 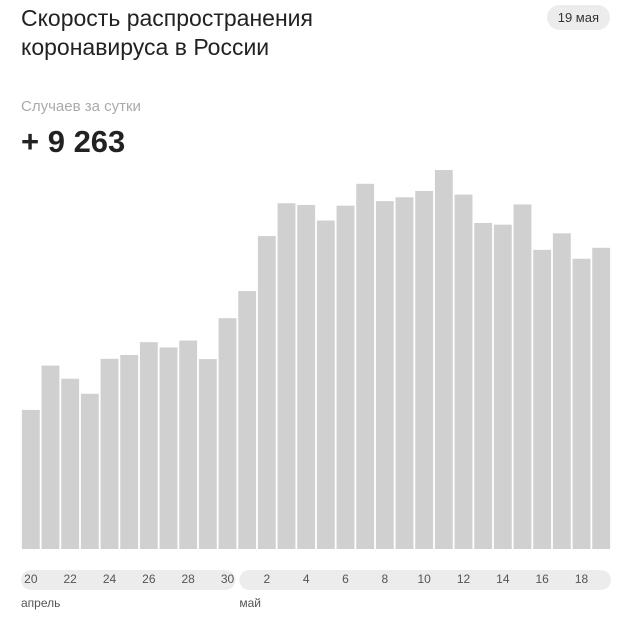 I want to click on headline-value: + 9 263, so click(x=73, y=141).